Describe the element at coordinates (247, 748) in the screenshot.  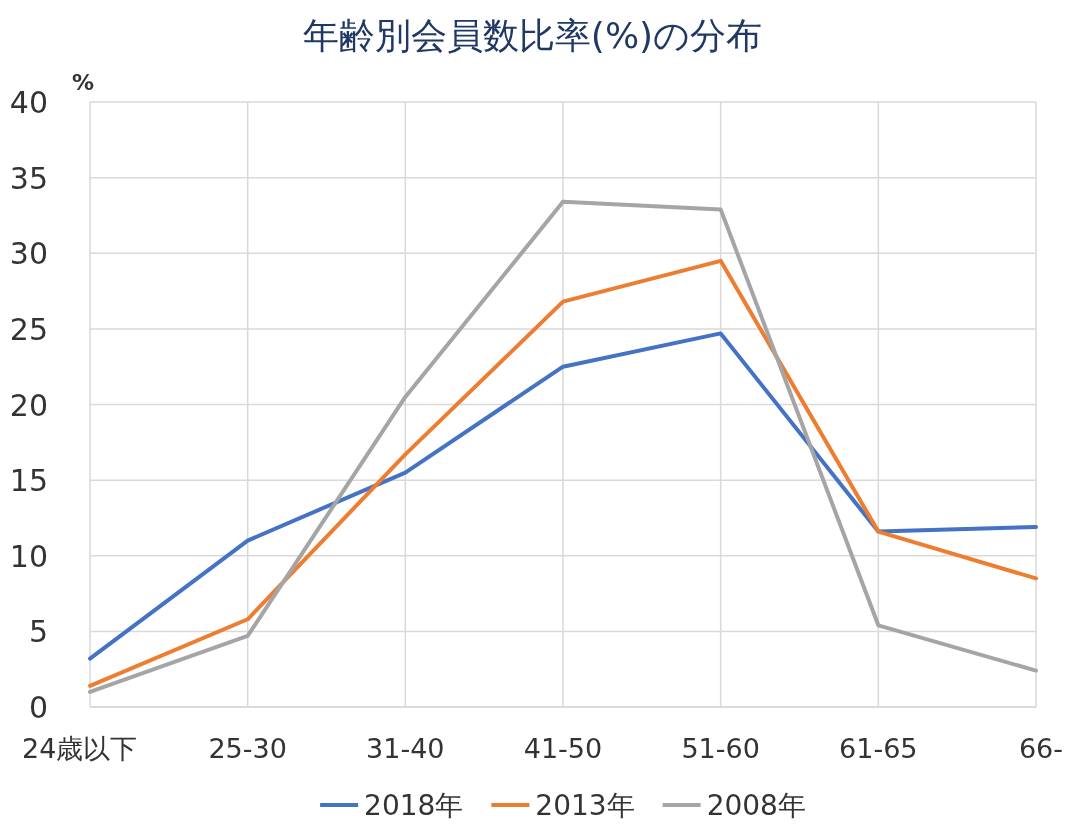
I see `x-tick-label: 25-30` at that location.